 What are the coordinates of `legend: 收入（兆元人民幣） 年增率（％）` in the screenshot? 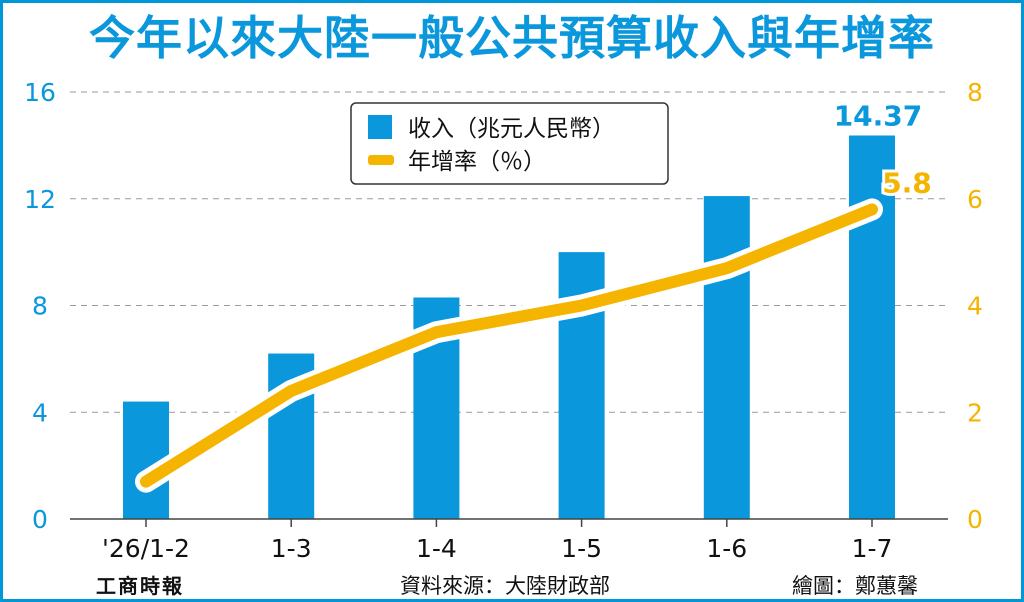 It's located at (509, 143).